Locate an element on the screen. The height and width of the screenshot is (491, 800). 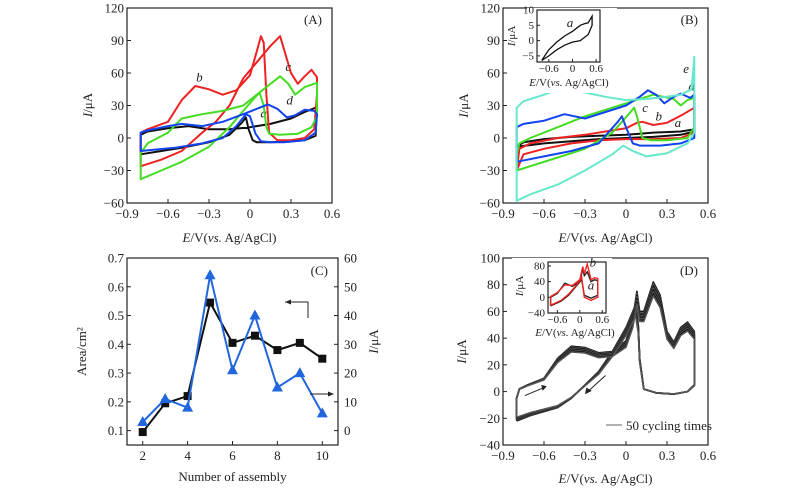
y-tick-label: 0.1 is located at coordinates (116, 430).